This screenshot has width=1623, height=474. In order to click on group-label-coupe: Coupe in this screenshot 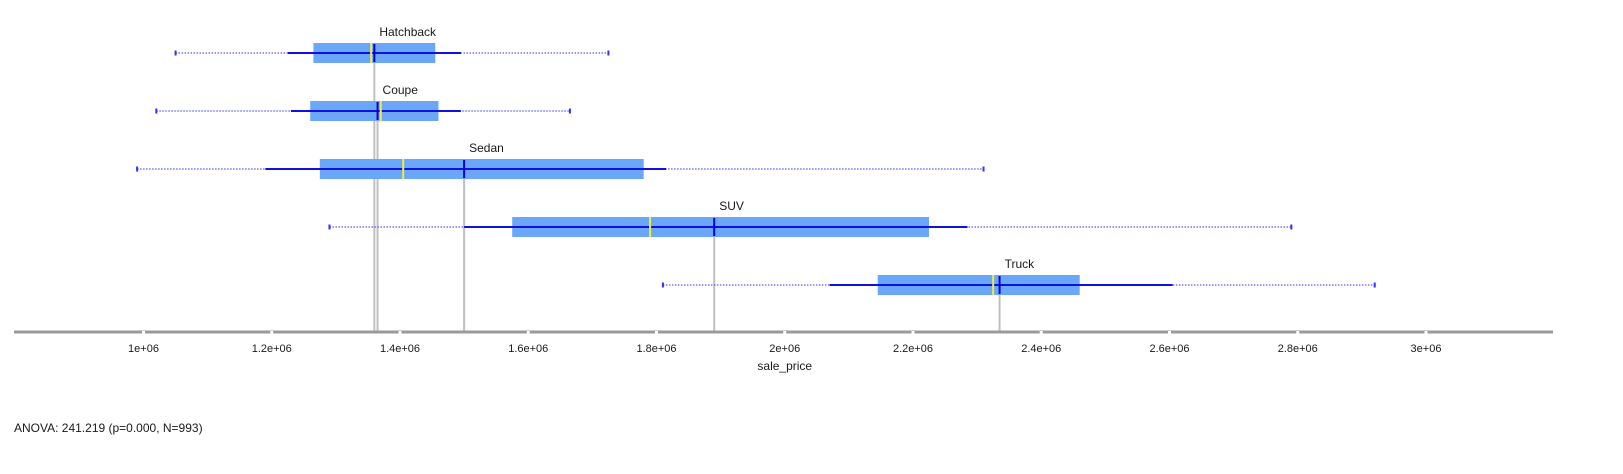, I will do `click(401, 90)`.